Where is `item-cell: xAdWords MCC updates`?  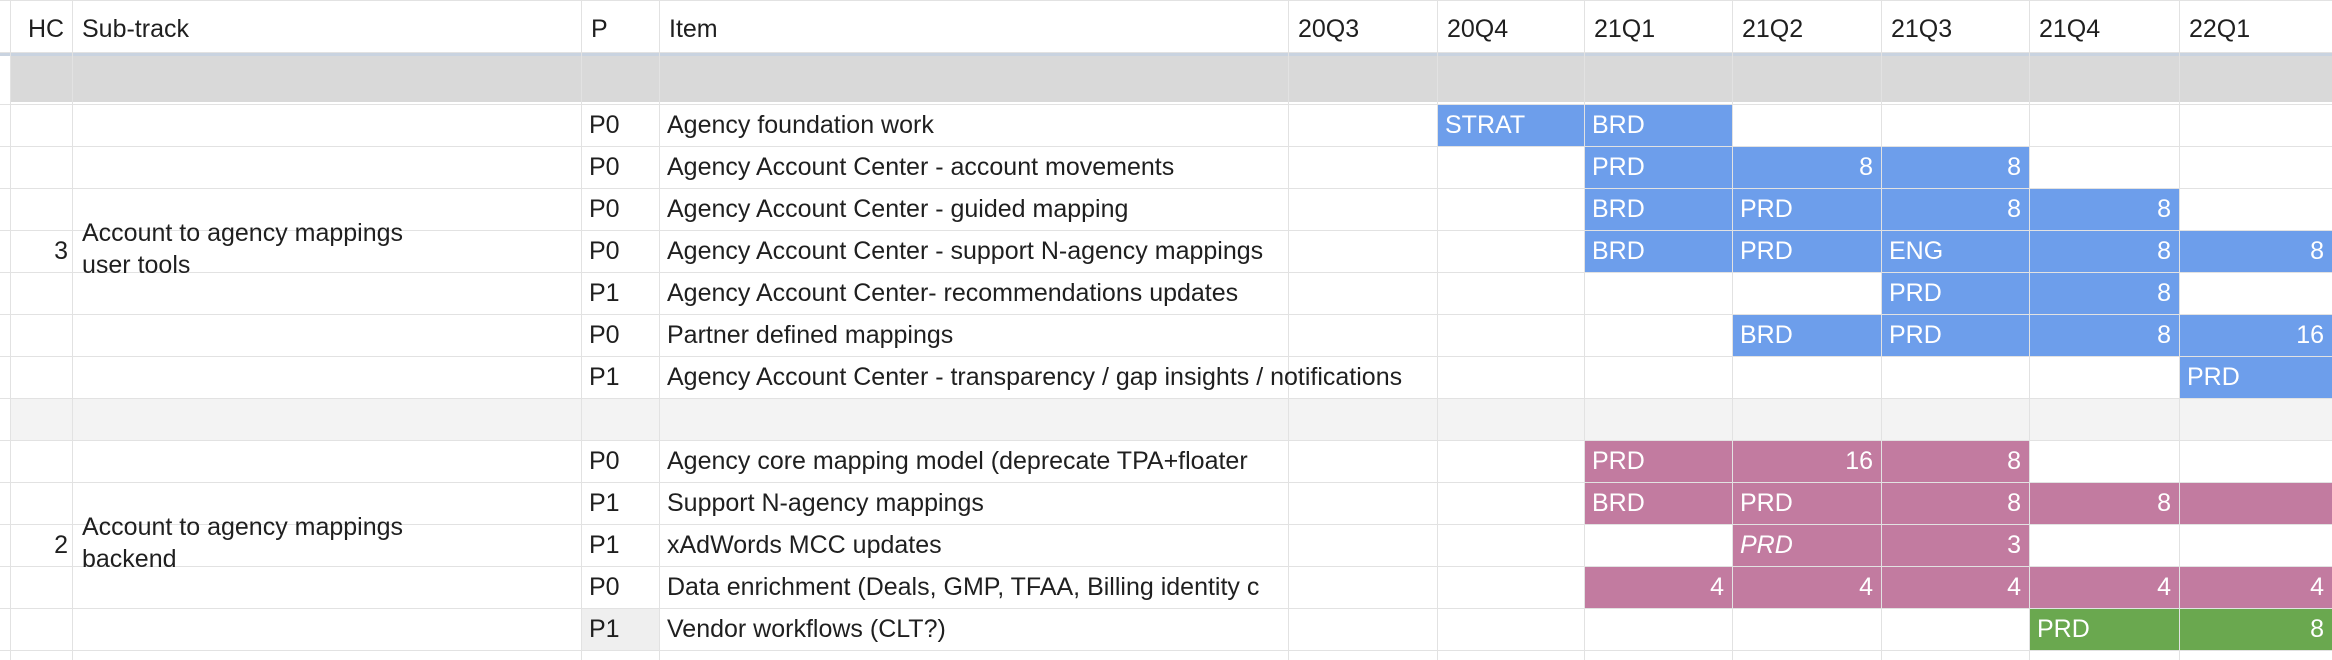 item-cell: xAdWords MCC updates is located at coordinates (804, 545).